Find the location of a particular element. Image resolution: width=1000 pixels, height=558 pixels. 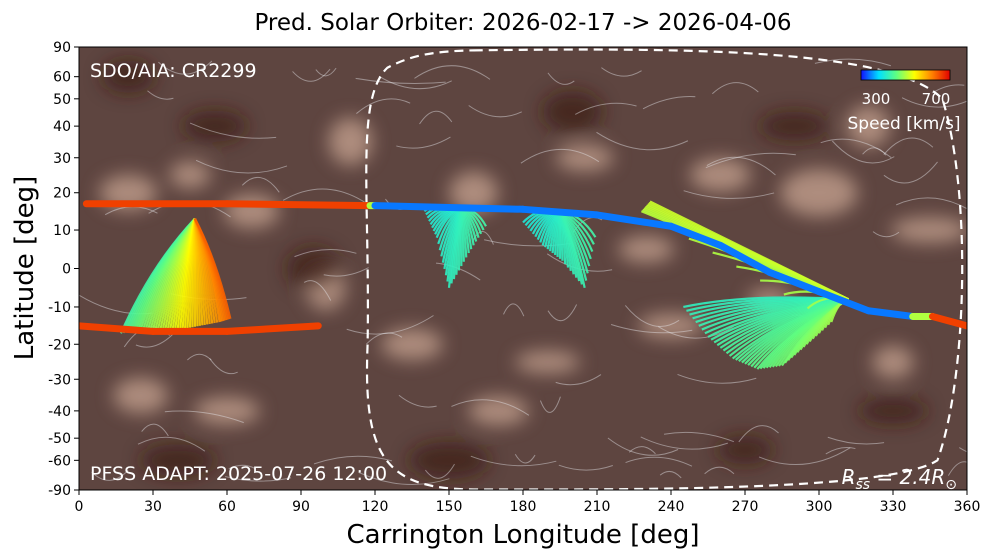

y-tick-label: 0 is located at coordinates (66, 270).